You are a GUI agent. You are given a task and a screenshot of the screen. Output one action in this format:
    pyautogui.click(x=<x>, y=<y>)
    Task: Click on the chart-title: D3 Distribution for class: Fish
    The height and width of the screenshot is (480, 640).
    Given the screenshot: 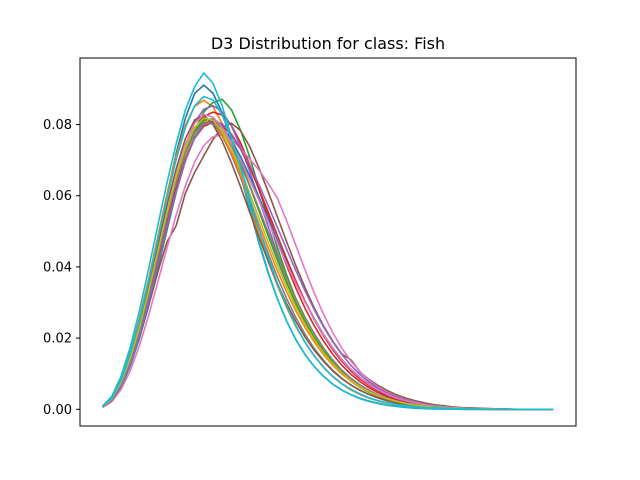 What is the action you would take?
    pyautogui.click(x=328, y=43)
    